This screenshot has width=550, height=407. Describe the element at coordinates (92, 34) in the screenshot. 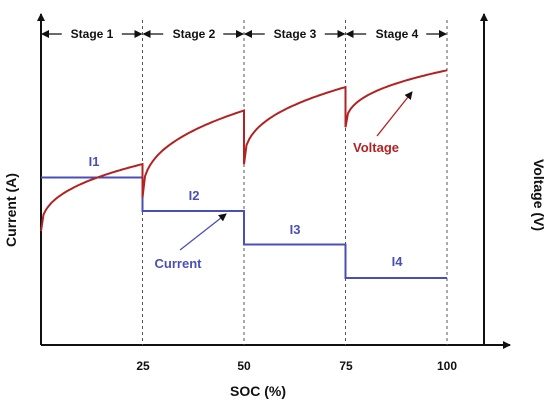

I see `stage-label: Stage 1` at that location.